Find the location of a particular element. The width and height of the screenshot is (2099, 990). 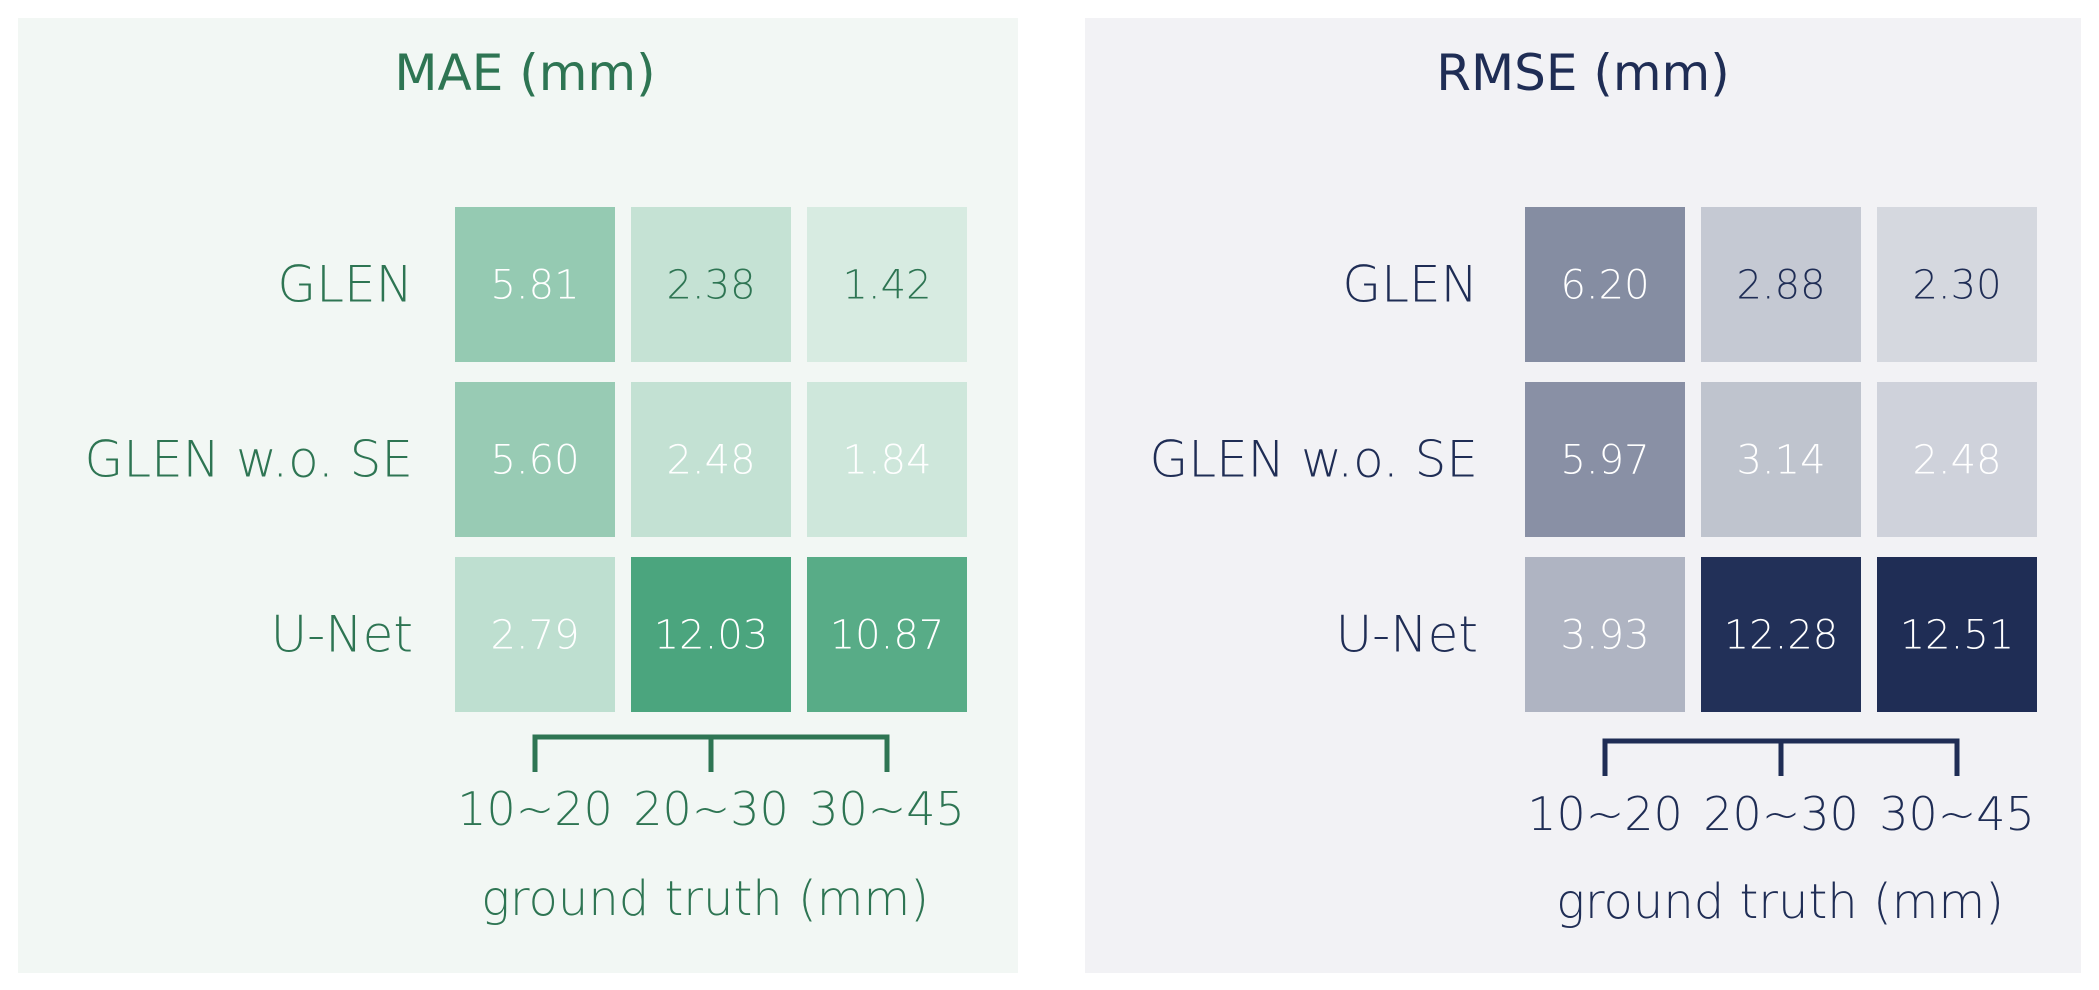

mae-cell-value: 5.81 is located at coordinates (534, 286).